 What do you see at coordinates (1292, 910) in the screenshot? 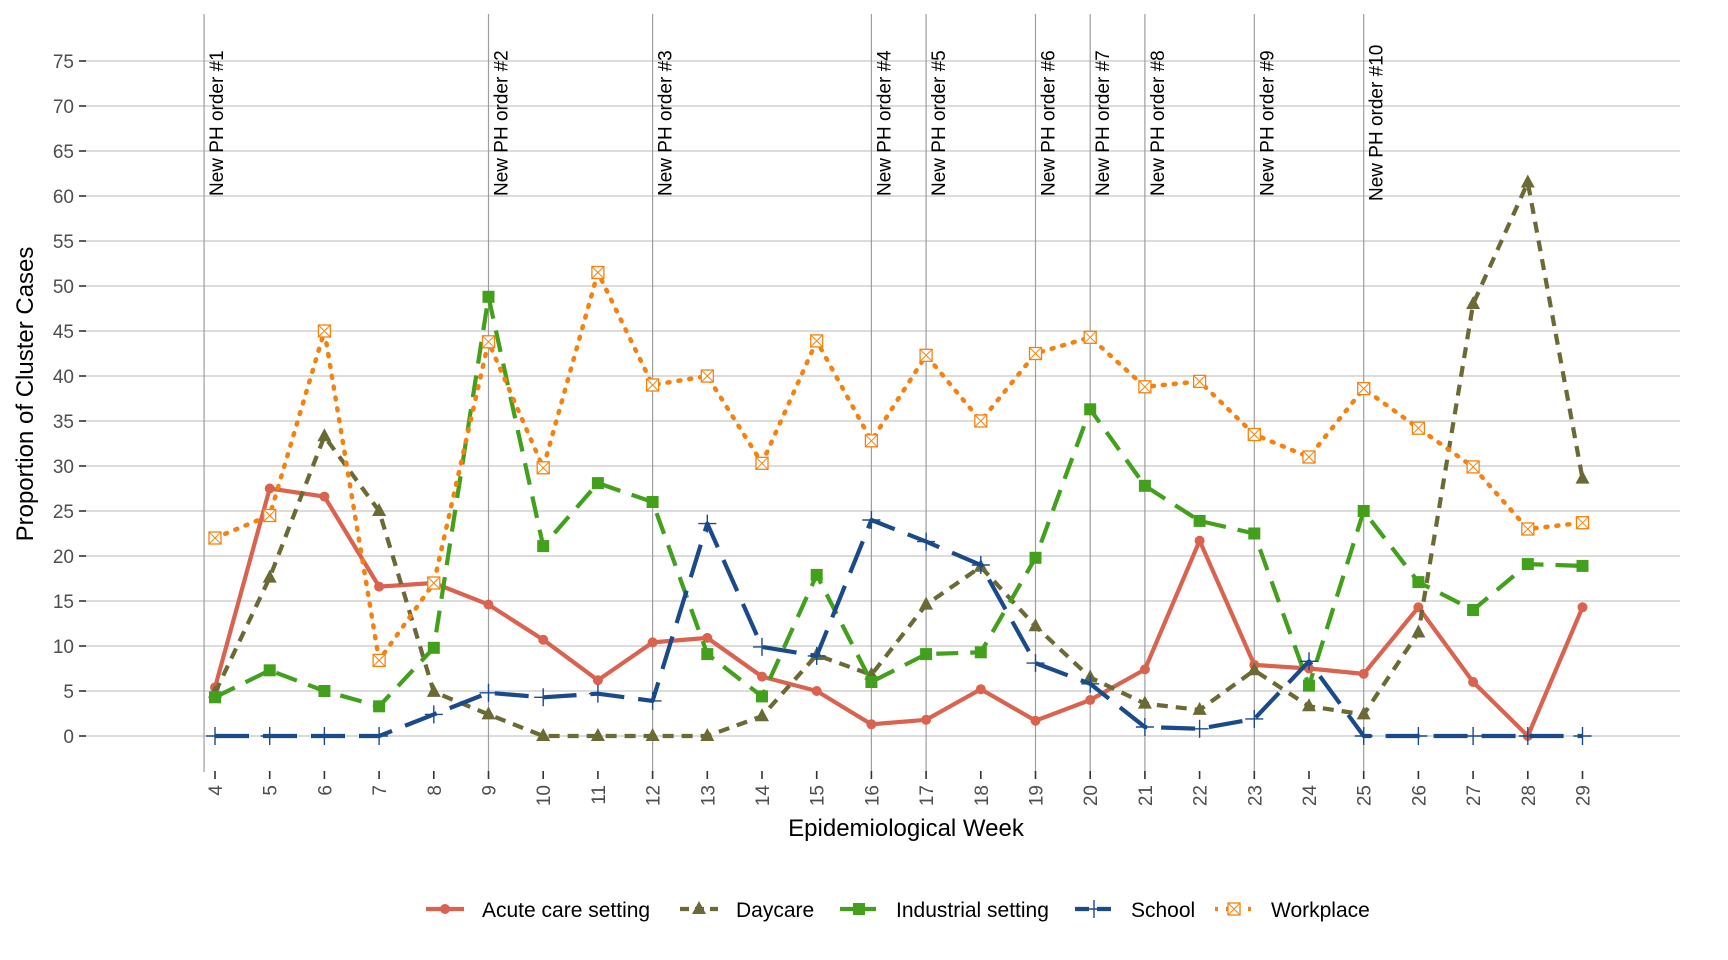
I see `legend-item: Workplace` at bounding box center [1292, 910].